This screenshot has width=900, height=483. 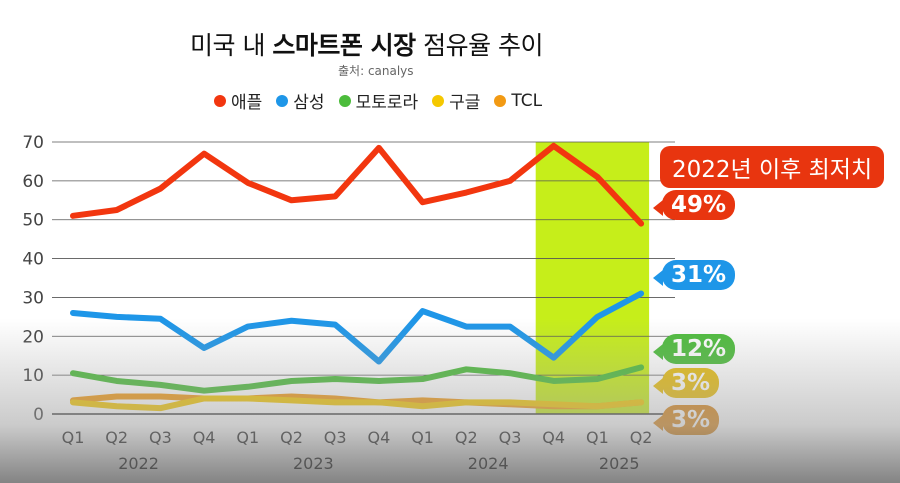 What do you see at coordinates (33, 337) in the screenshot?
I see `y-tick-label-20: 20` at bounding box center [33, 337].